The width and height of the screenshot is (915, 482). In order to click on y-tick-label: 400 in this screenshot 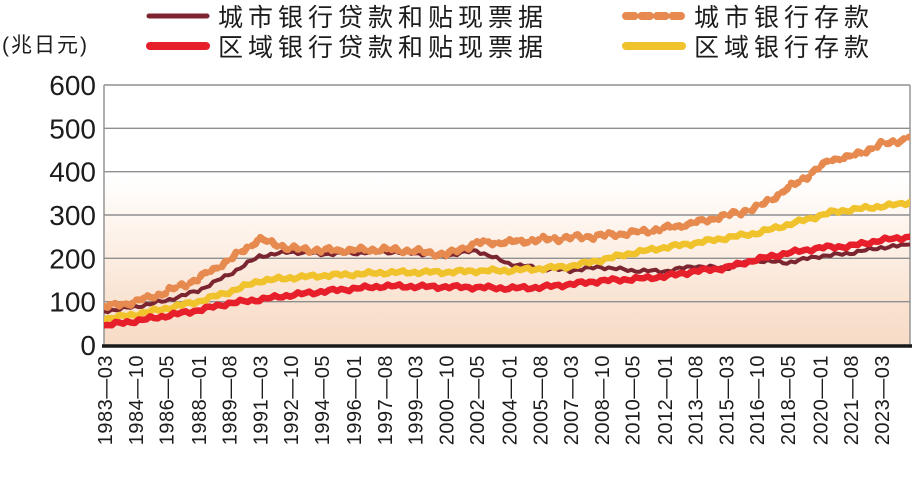, I will do `click(72, 172)`.